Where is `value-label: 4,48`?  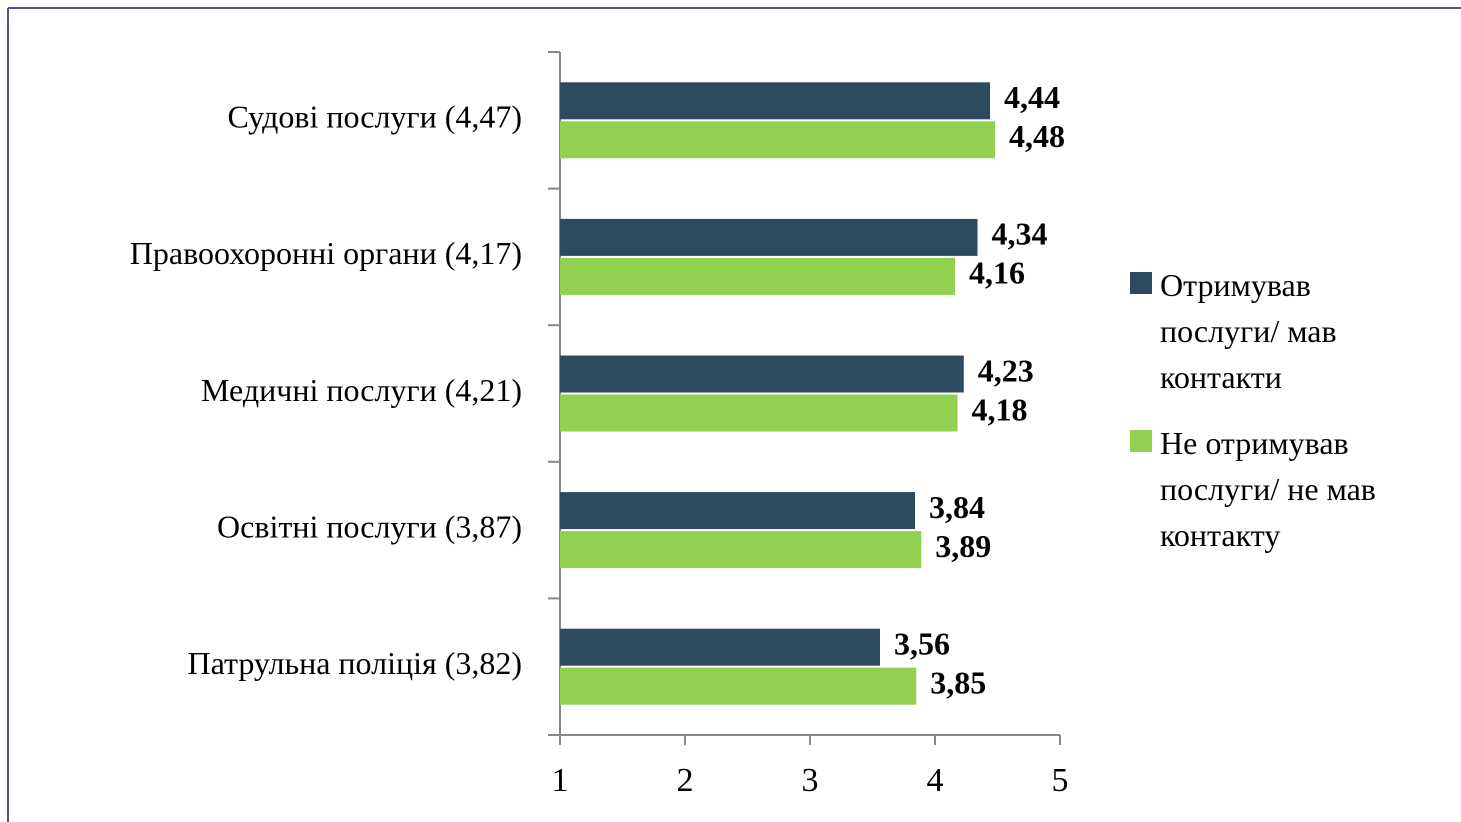 value-label: 4,48 is located at coordinates (1037, 136).